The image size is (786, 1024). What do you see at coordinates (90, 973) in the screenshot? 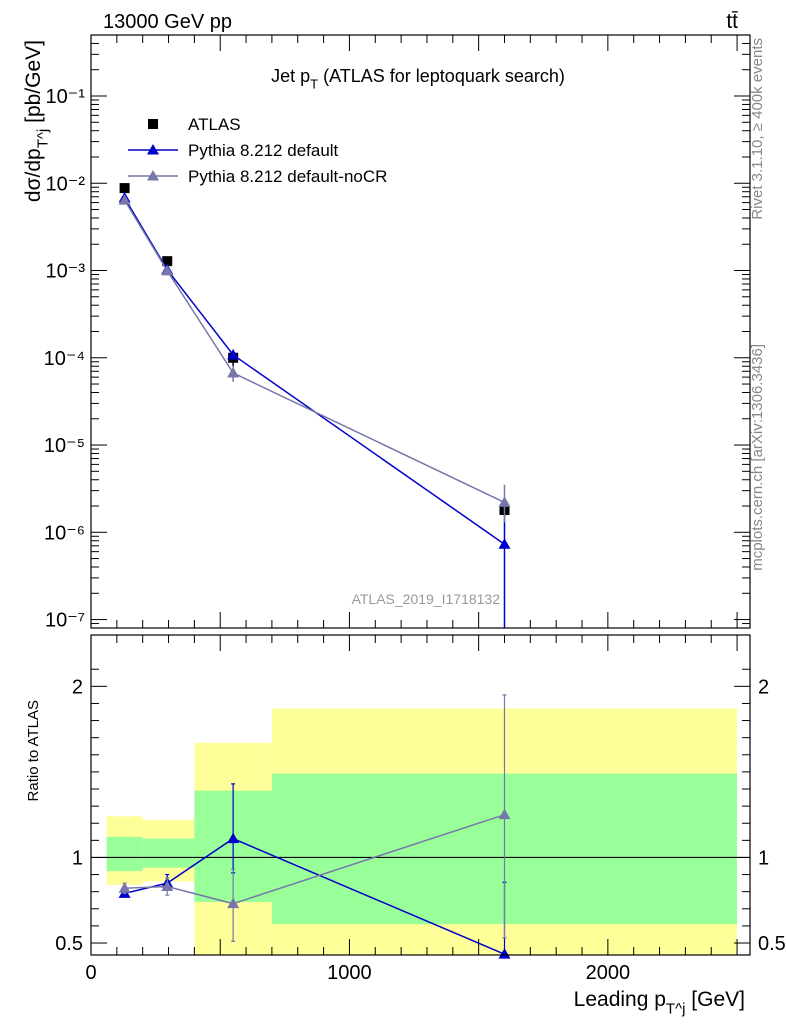
I see `x-tick-label: 0` at bounding box center [90, 973].